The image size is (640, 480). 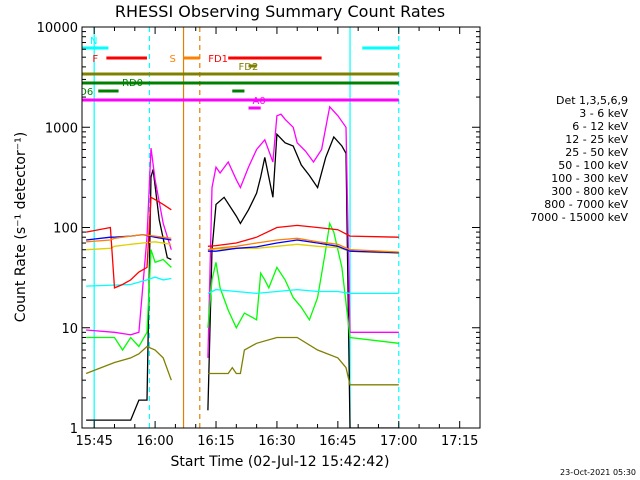 What do you see at coordinates (82, 92) in the screenshot?
I see `state-label-rd6: RD6` at bounding box center [82, 92].